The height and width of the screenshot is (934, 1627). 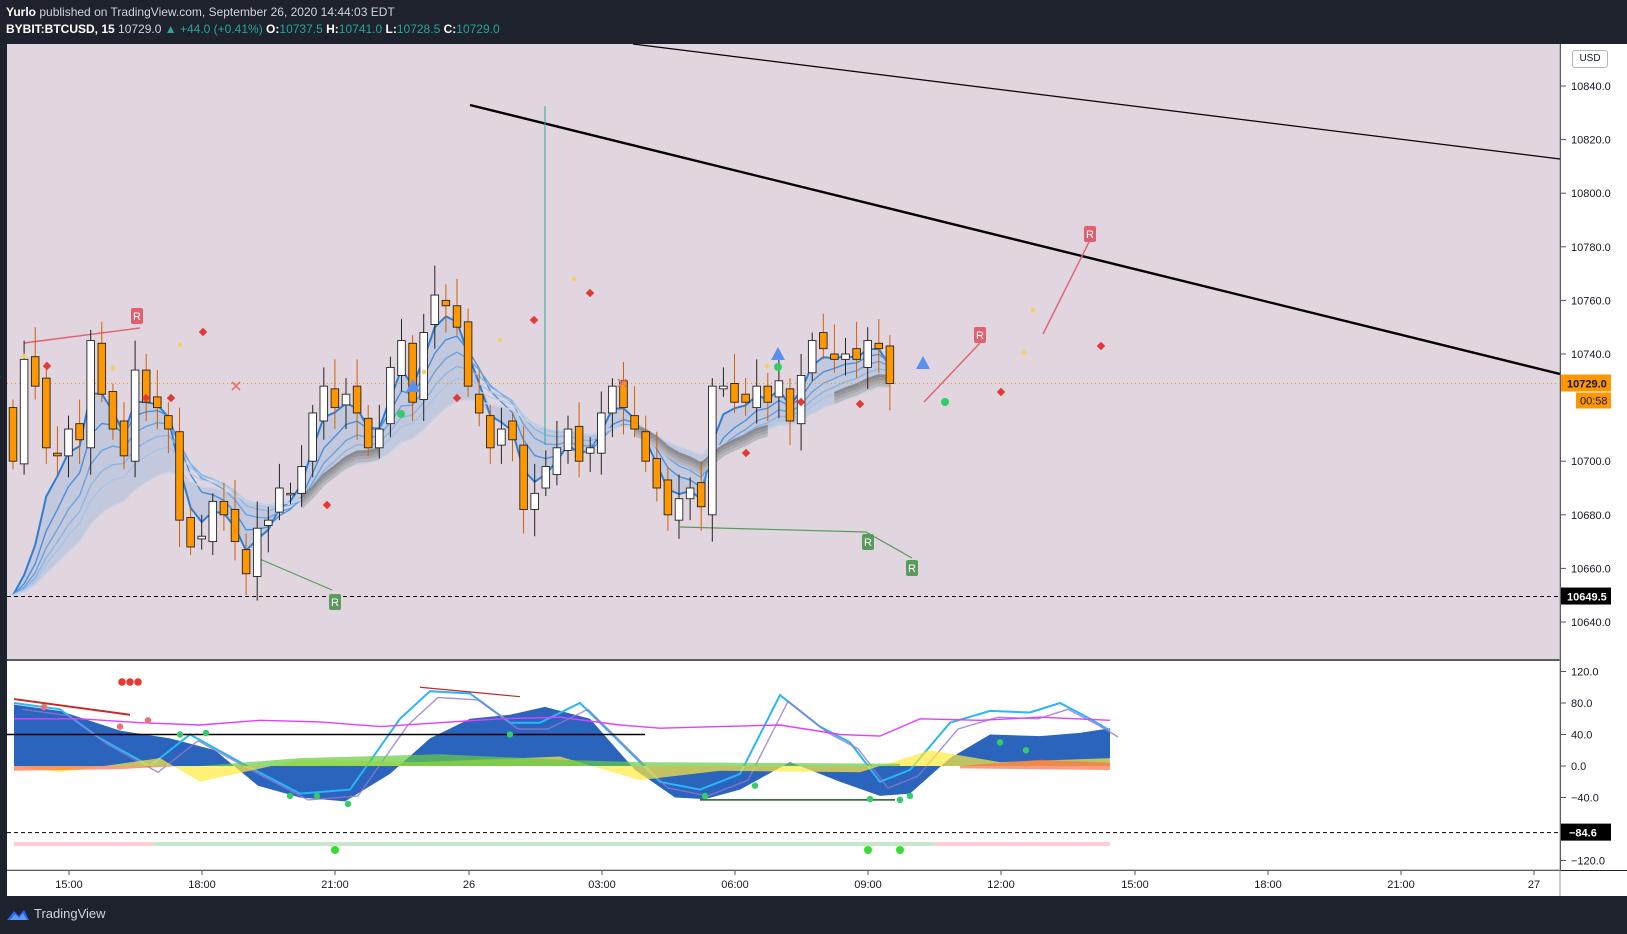 I want to click on bias-strip-green, so click(x=544, y=844).